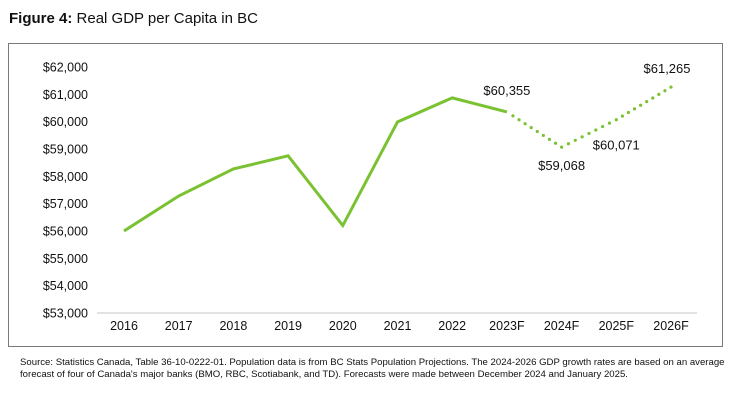 This screenshot has width=736, height=409. I want to click on x-tick-label: 2021, so click(398, 326).